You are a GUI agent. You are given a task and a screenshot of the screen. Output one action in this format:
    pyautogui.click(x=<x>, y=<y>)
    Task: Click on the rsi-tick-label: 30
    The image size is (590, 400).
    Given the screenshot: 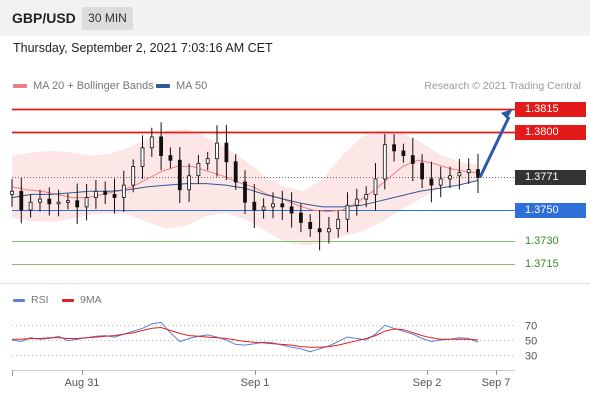 What is the action you would take?
    pyautogui.click(x=531, y=357)
    